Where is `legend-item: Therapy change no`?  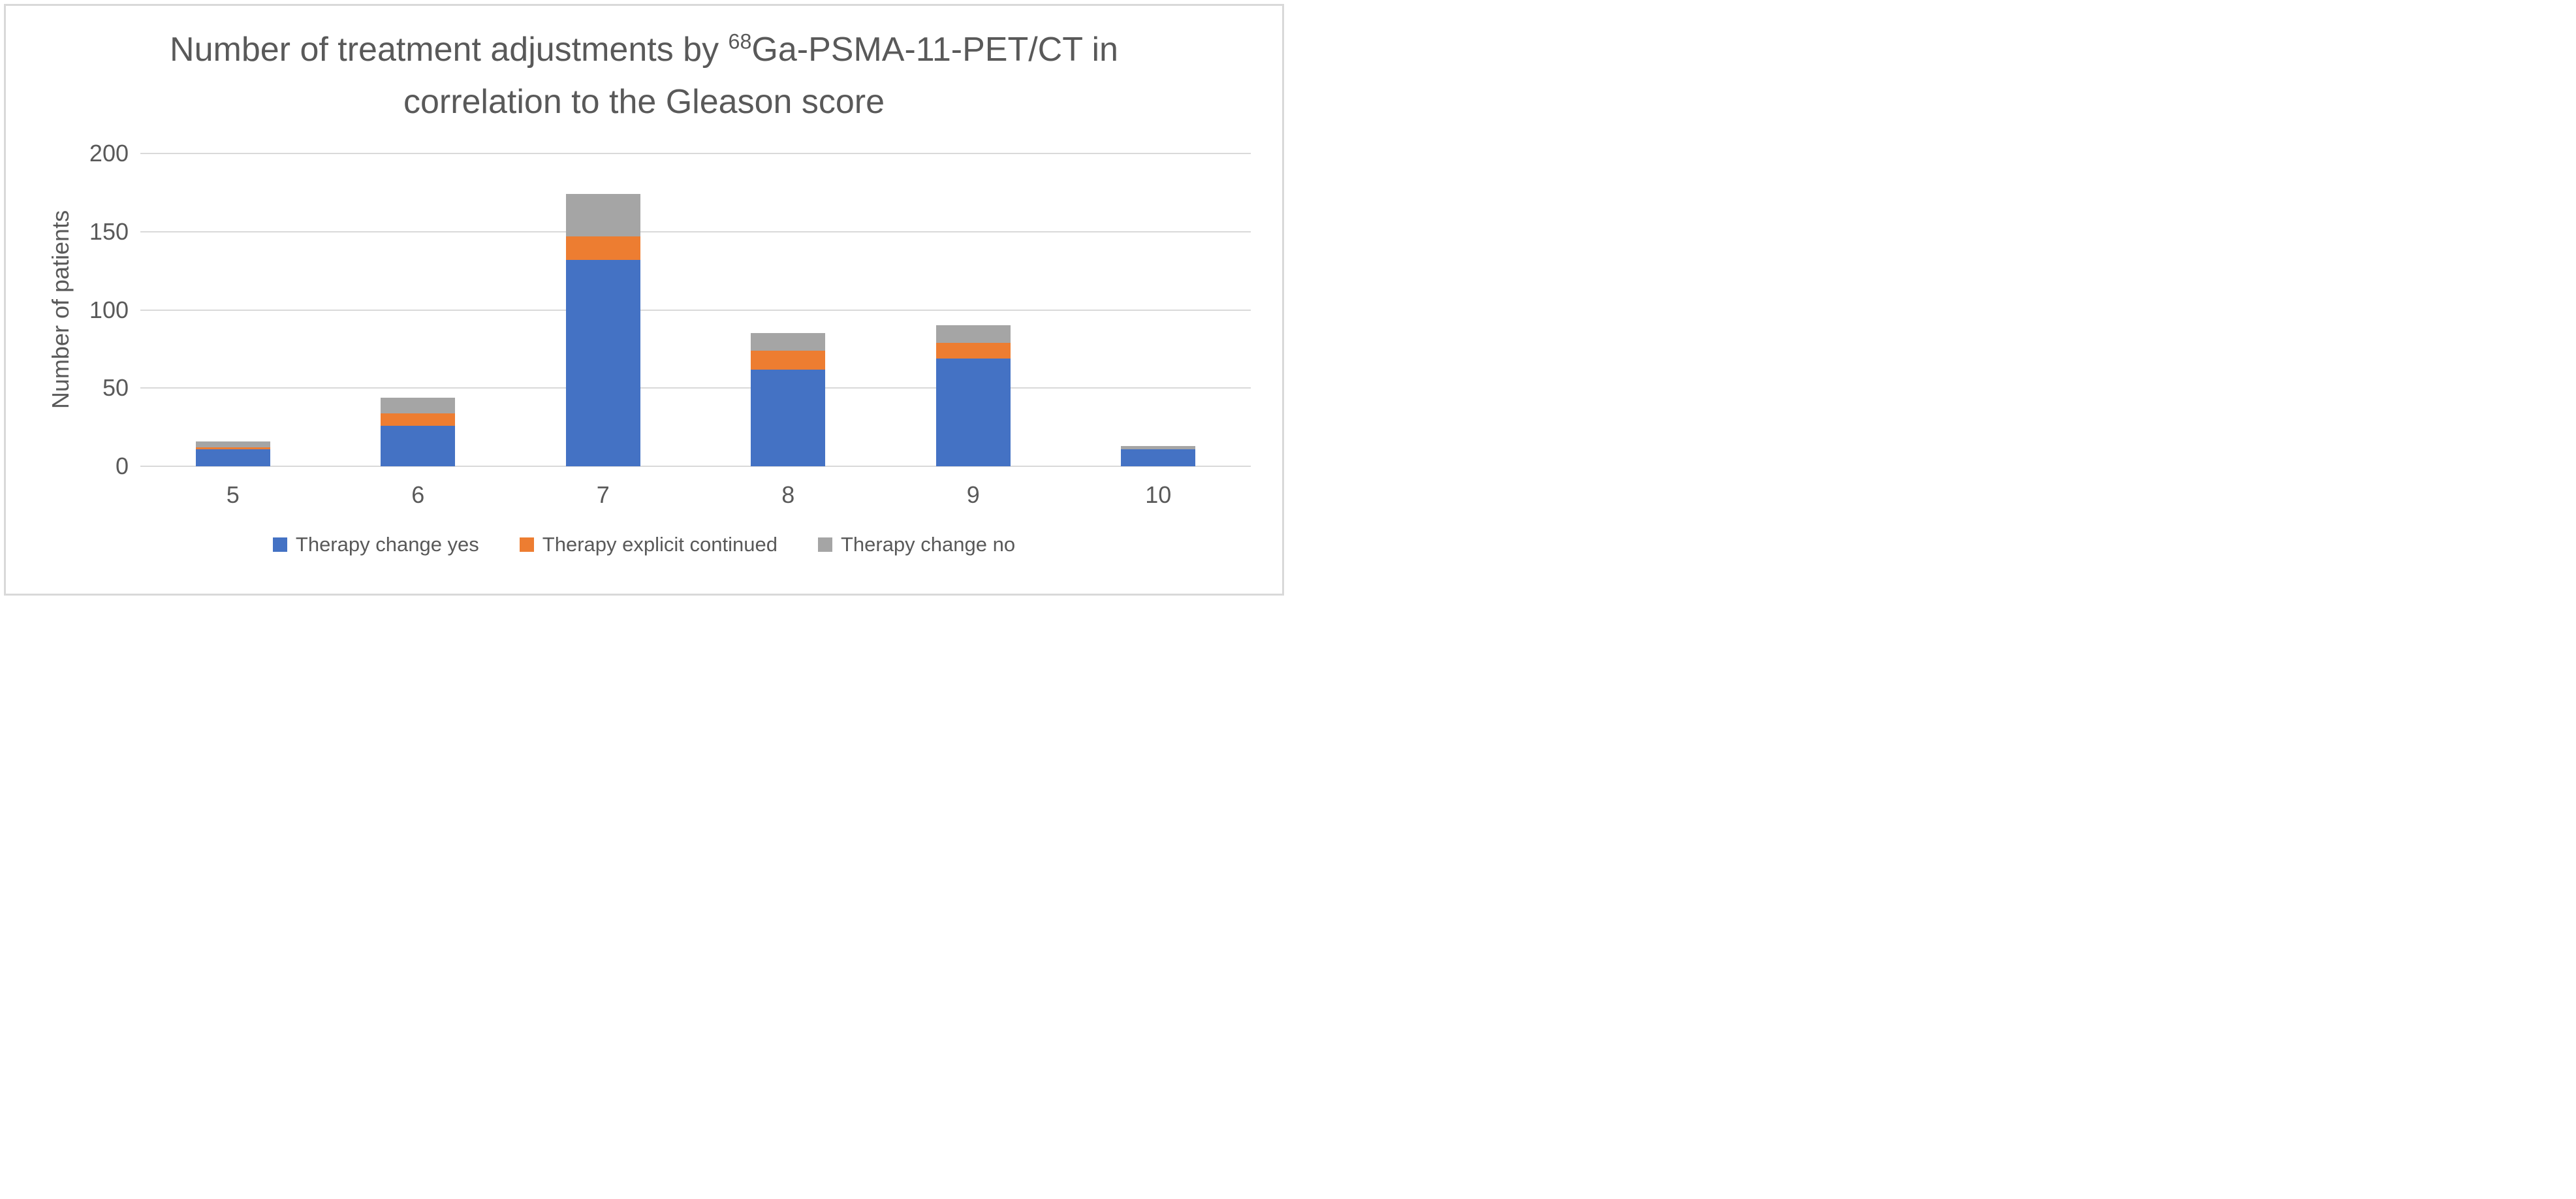 legend-item: Therapy change no is located at coordinates (916, 544).